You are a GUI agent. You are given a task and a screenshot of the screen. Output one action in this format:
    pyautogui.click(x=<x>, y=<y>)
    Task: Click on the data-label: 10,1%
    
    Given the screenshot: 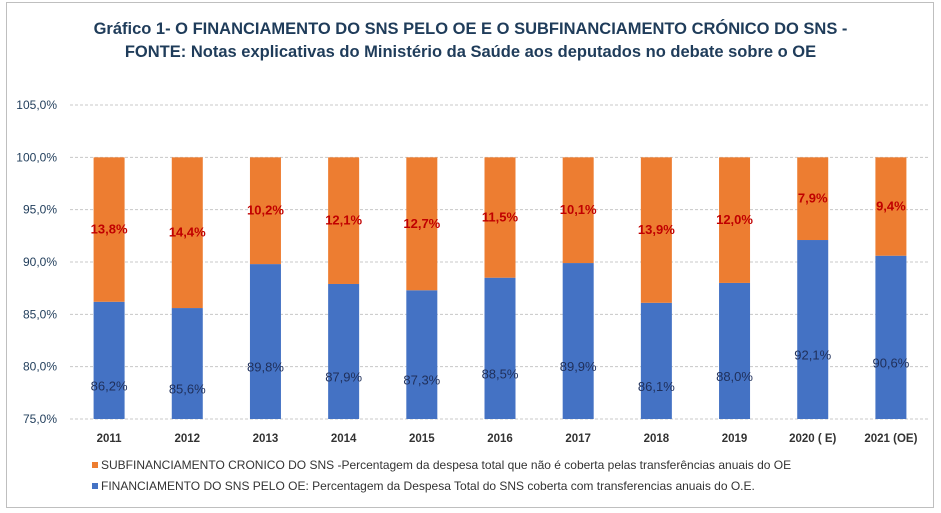 What is the action you would take?
    pyautogui.click(x=578, y=209)
    